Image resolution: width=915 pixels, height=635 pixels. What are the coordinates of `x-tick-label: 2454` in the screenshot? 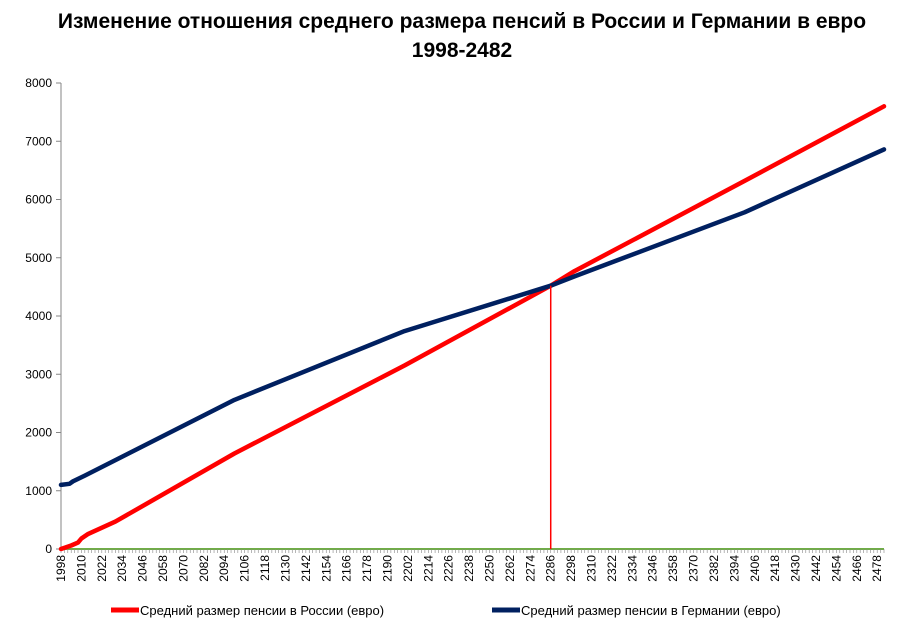 It's located at (836, 568).